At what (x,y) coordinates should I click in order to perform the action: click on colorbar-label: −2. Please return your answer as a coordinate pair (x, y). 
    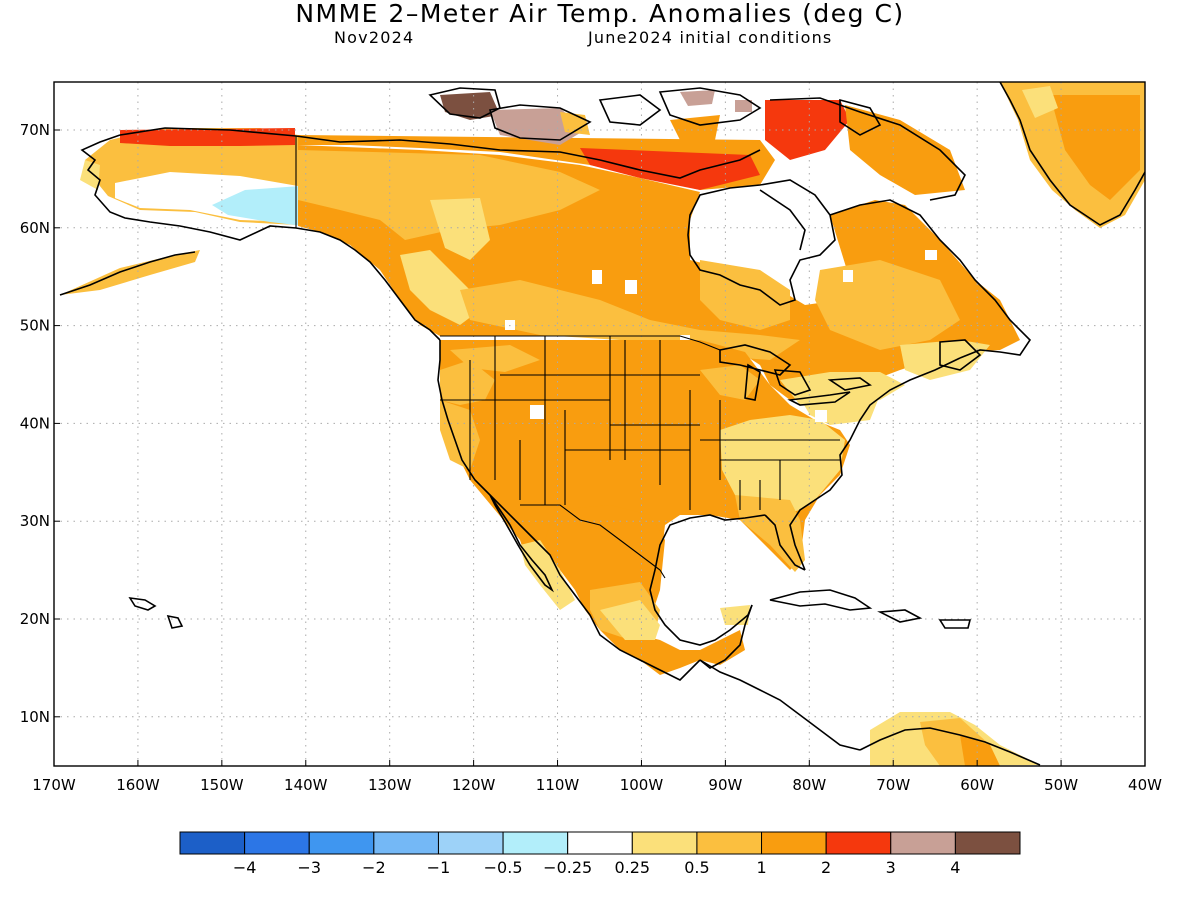
    Looking at the image, I should click on (374, 867).